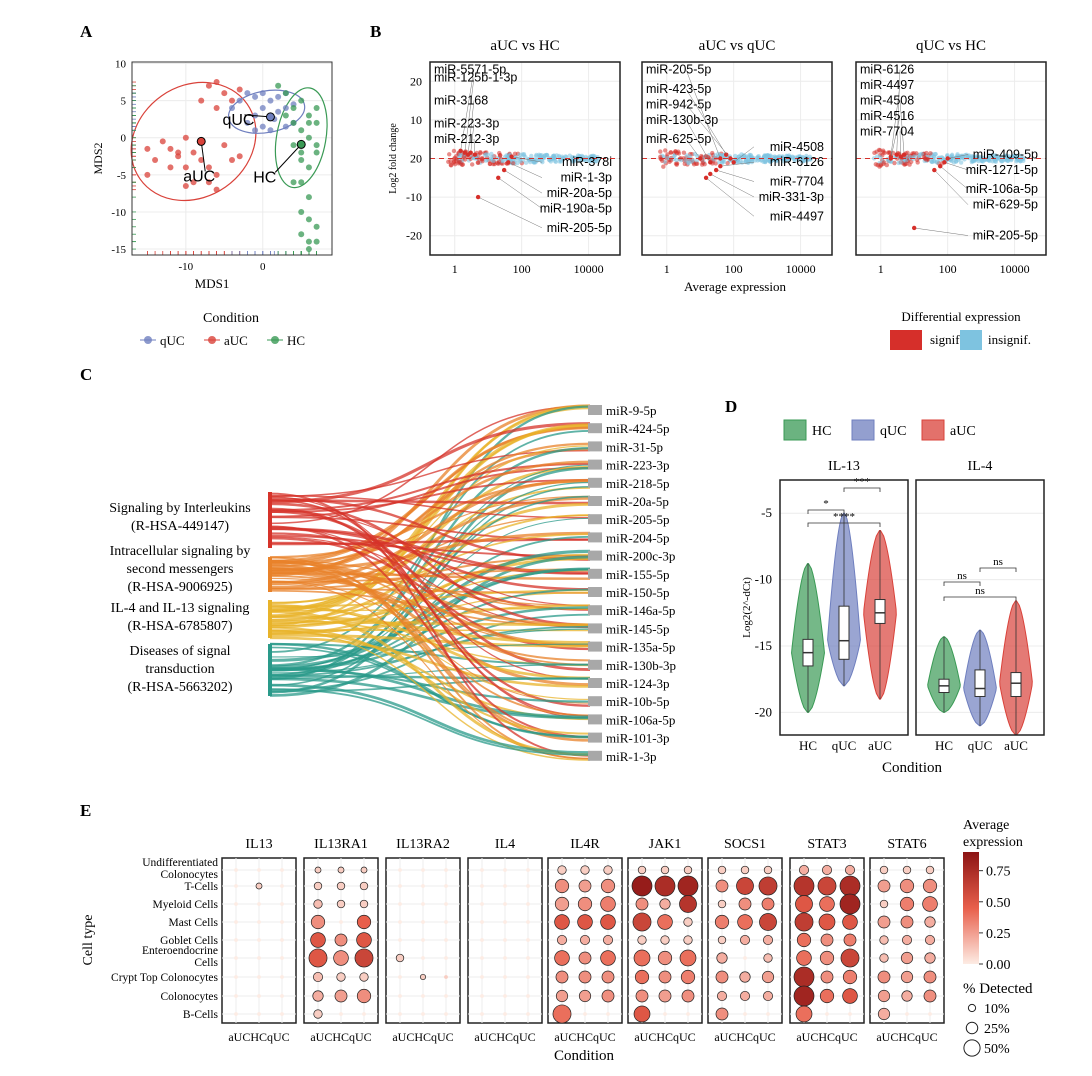 The width and height of the screenshot is (1092, 1076). What do you see at coordinates (186, 905) in the screenshot?
I see `cell-type-label: Myeloid Cells` at bounding box center [186, 905].